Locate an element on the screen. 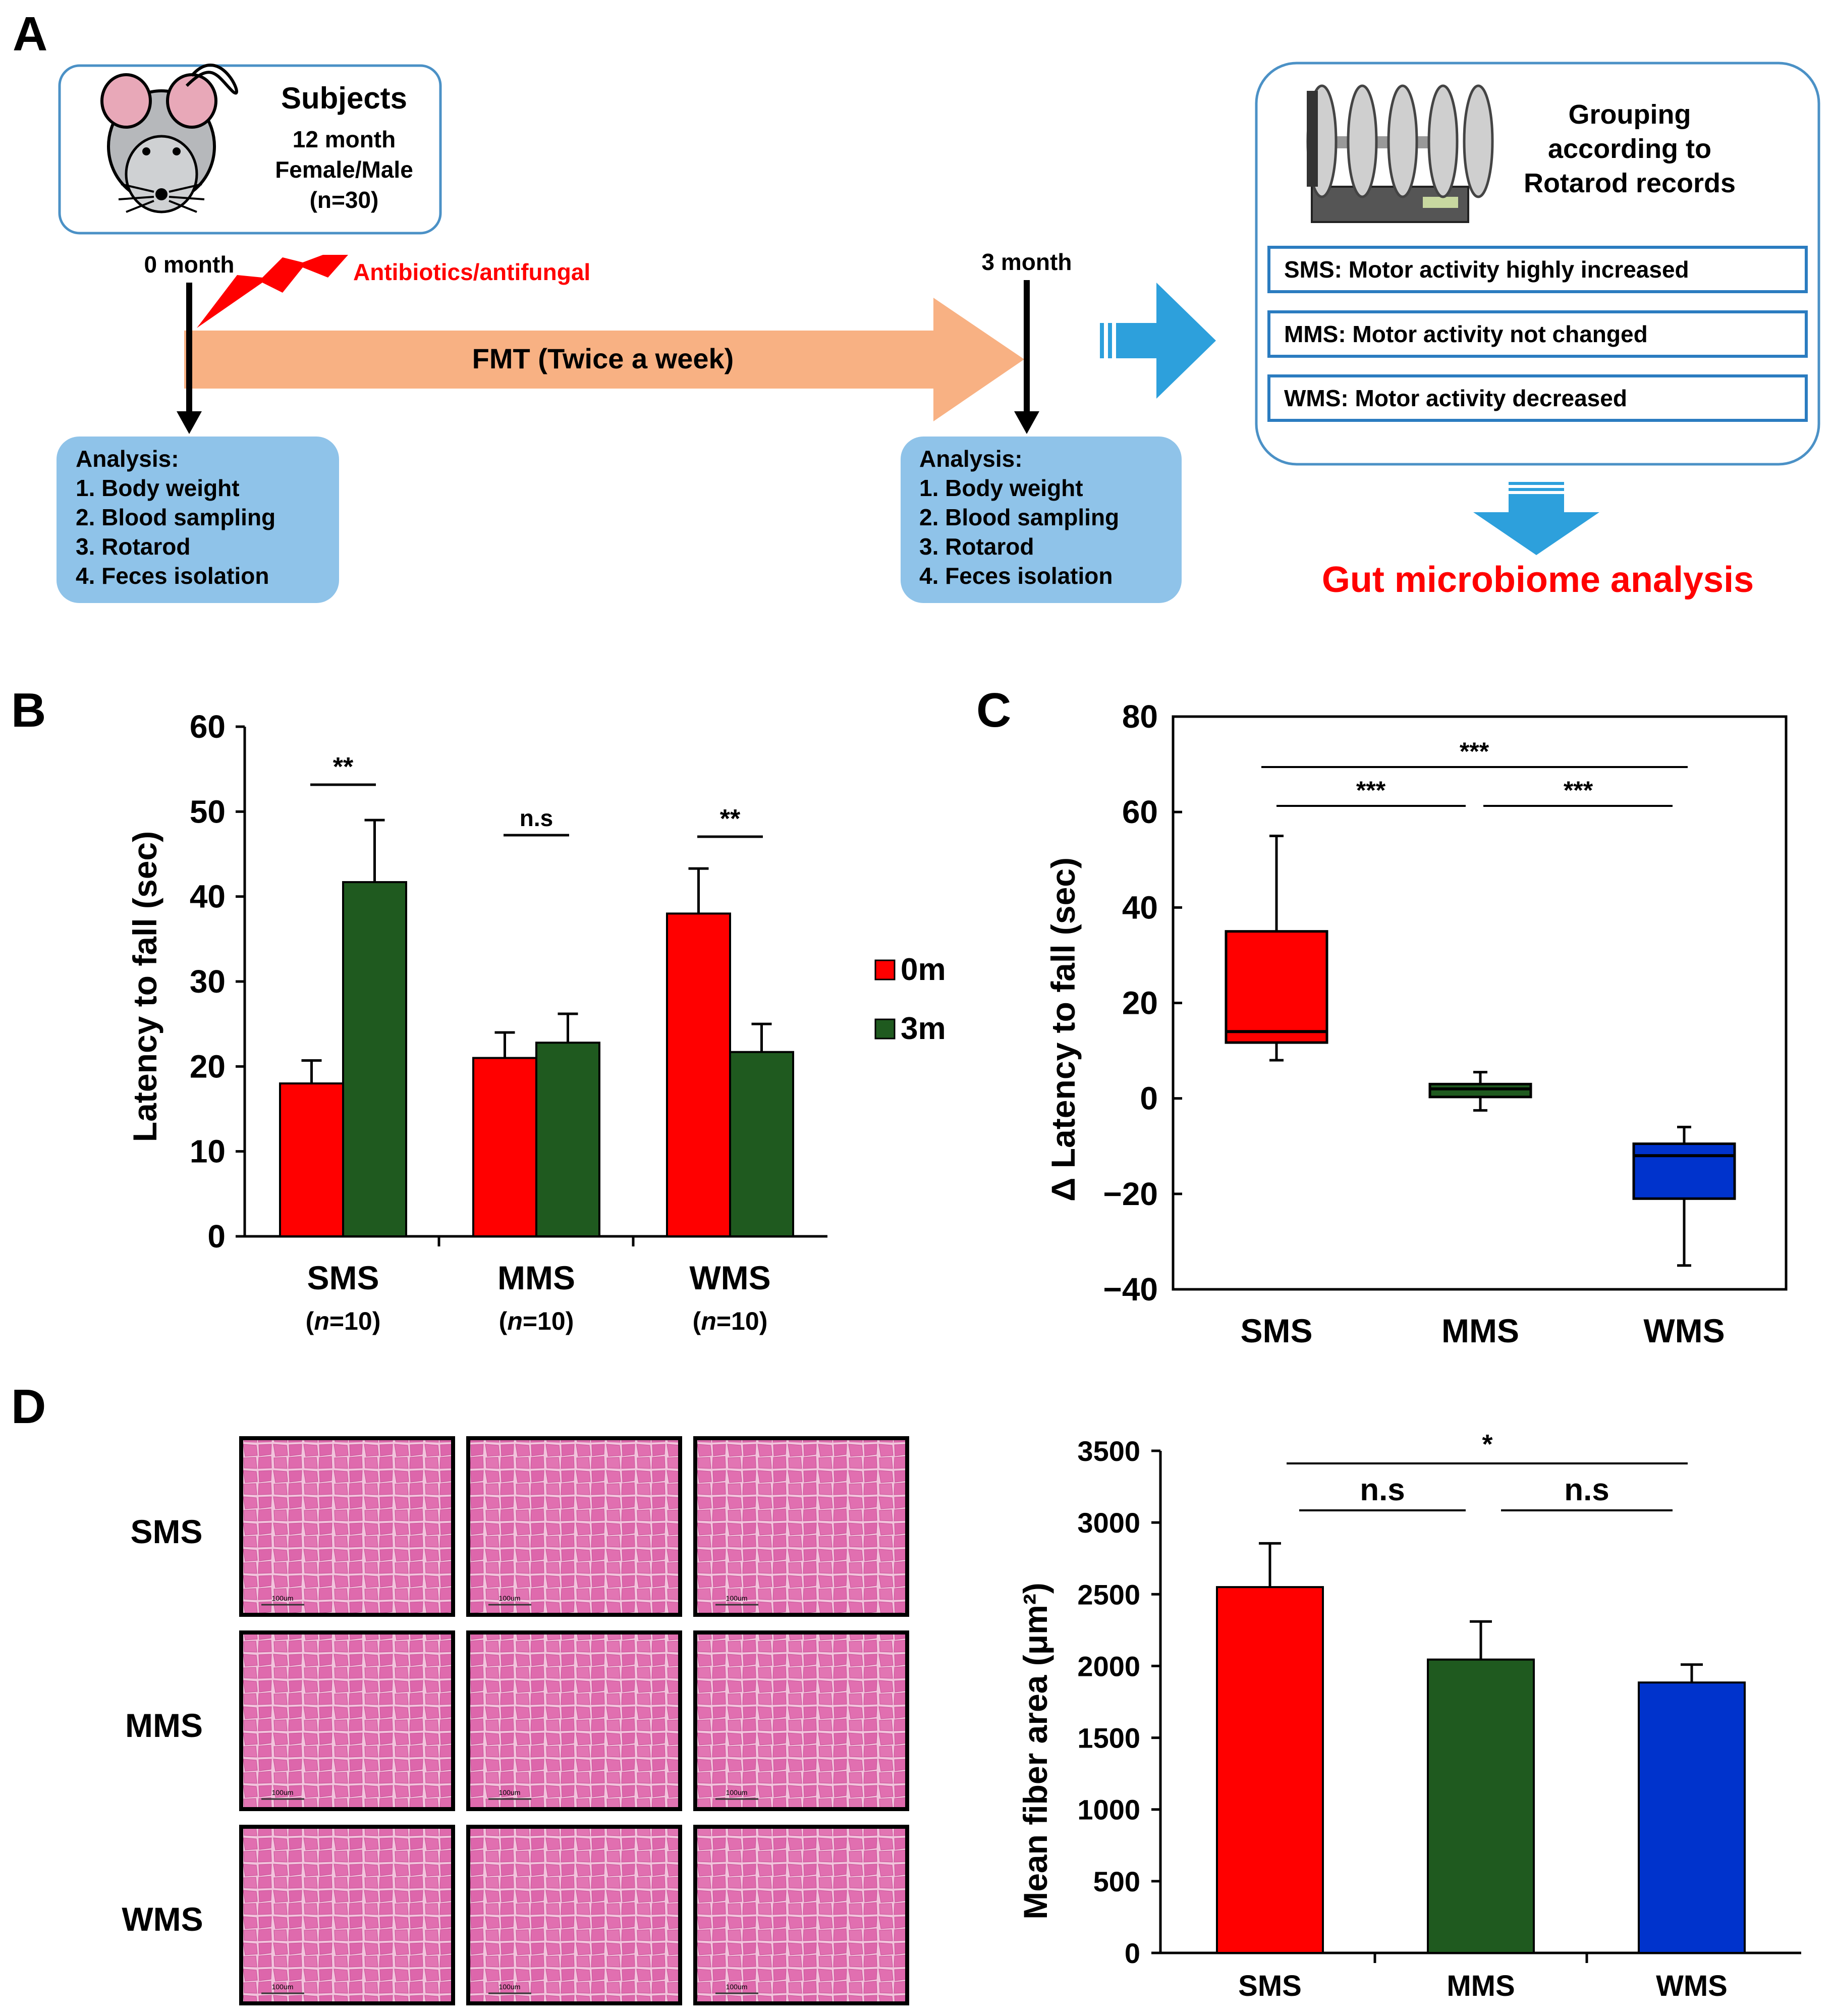  timepoint-3-month: 3 month is located at coordinates (1027, 262).